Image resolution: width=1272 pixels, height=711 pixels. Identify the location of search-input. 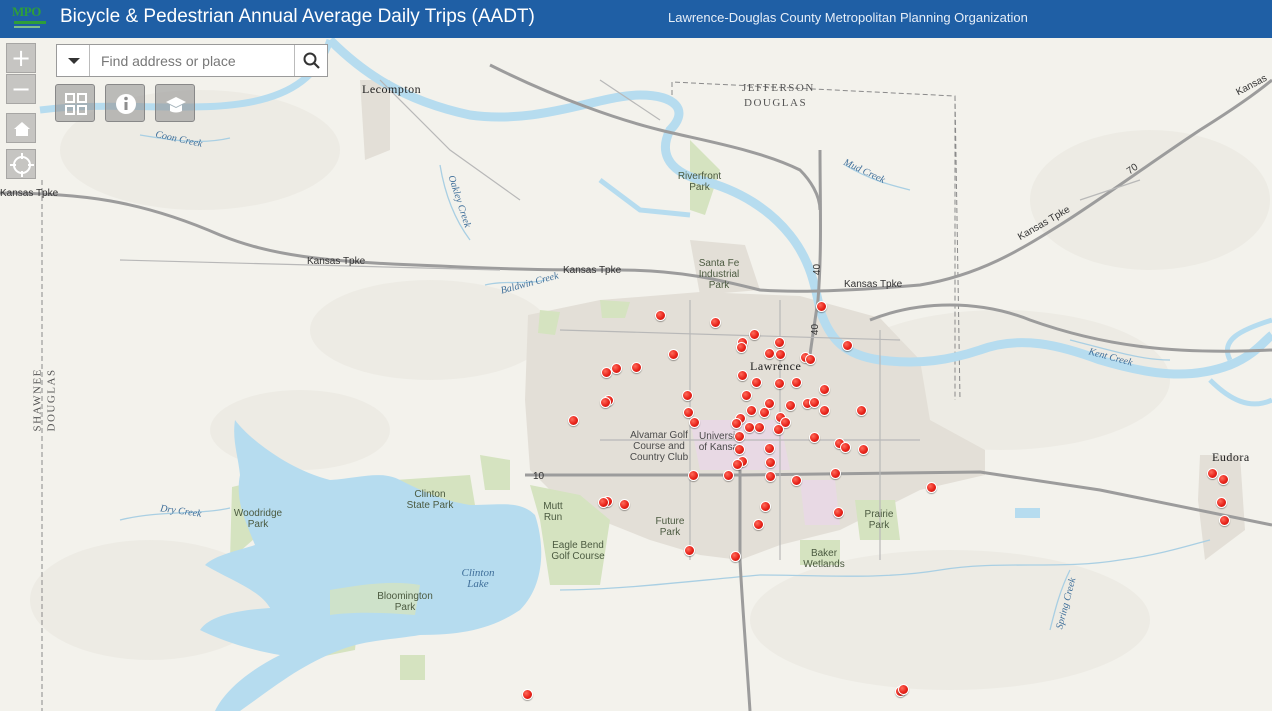
(192, 60).